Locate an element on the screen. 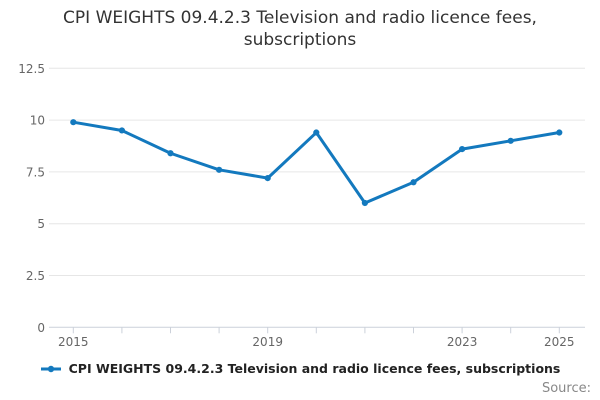  y-axis-tick-label: 5 is located at coordinates (41, 224).